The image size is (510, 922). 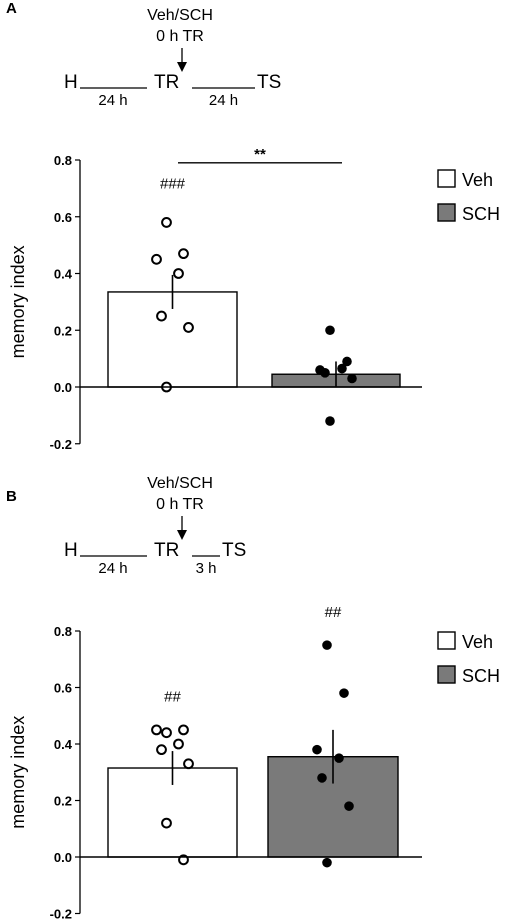 I want to click on significance-label: **, so click(x=260, y=154).